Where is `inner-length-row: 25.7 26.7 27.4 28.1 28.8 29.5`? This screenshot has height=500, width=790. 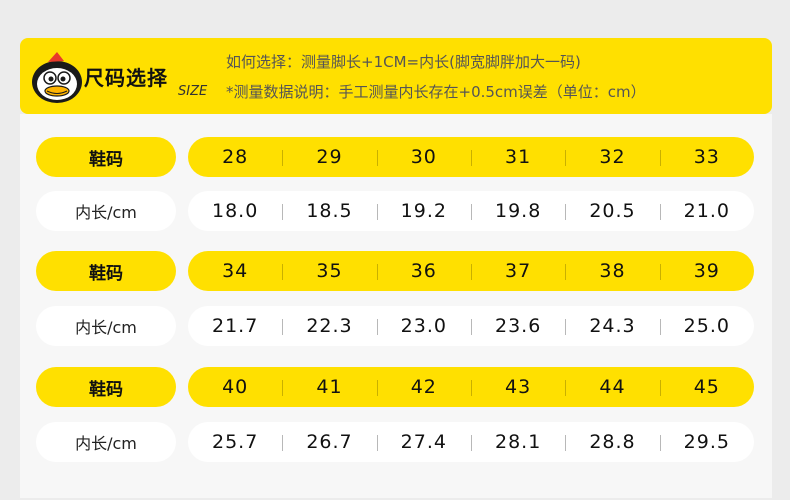 inner-length-row: 25.7 26.7 27.4 28.1 28.8 29.5 is located at coordinates (471, 442).